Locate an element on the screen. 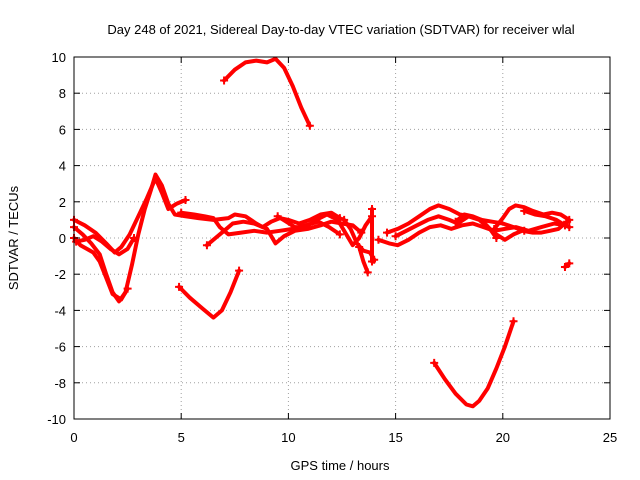 The height and width of the screenshot is (480, 640). x-axis-title: GPS time / hours is located at coordinates (340, 465).